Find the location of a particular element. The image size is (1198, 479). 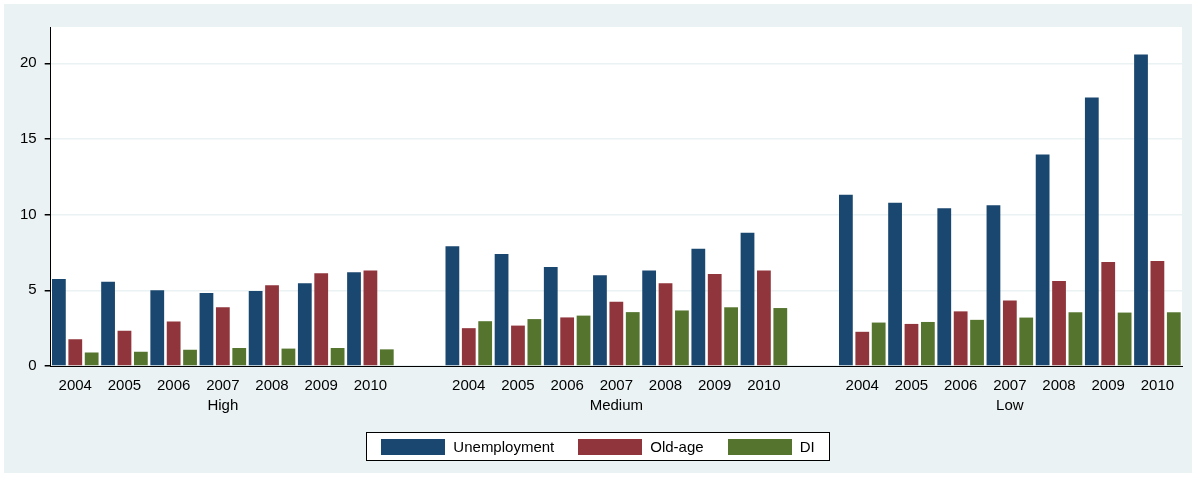

text: Medium is located at coordinates (616, 404).